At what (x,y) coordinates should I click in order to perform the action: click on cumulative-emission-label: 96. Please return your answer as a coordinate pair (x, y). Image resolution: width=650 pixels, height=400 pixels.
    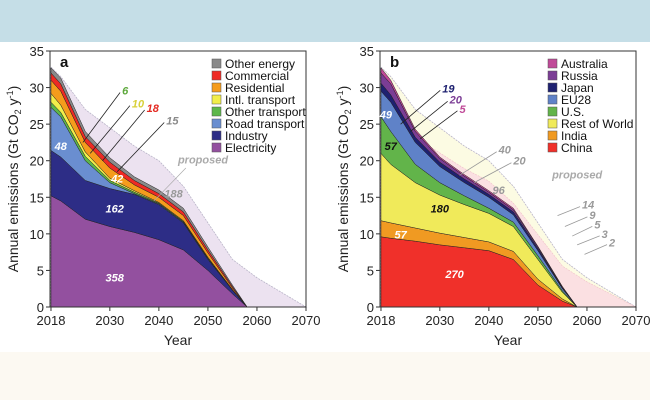
    Looking at the image, I should click on (499, 191).